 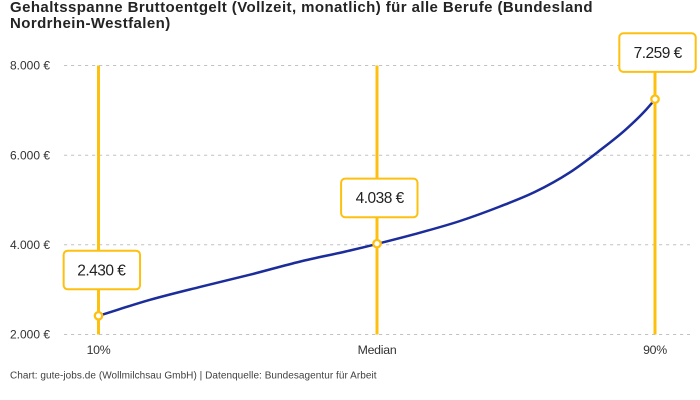 I want to click on svg-text: Median, so click(x=377, y=350).